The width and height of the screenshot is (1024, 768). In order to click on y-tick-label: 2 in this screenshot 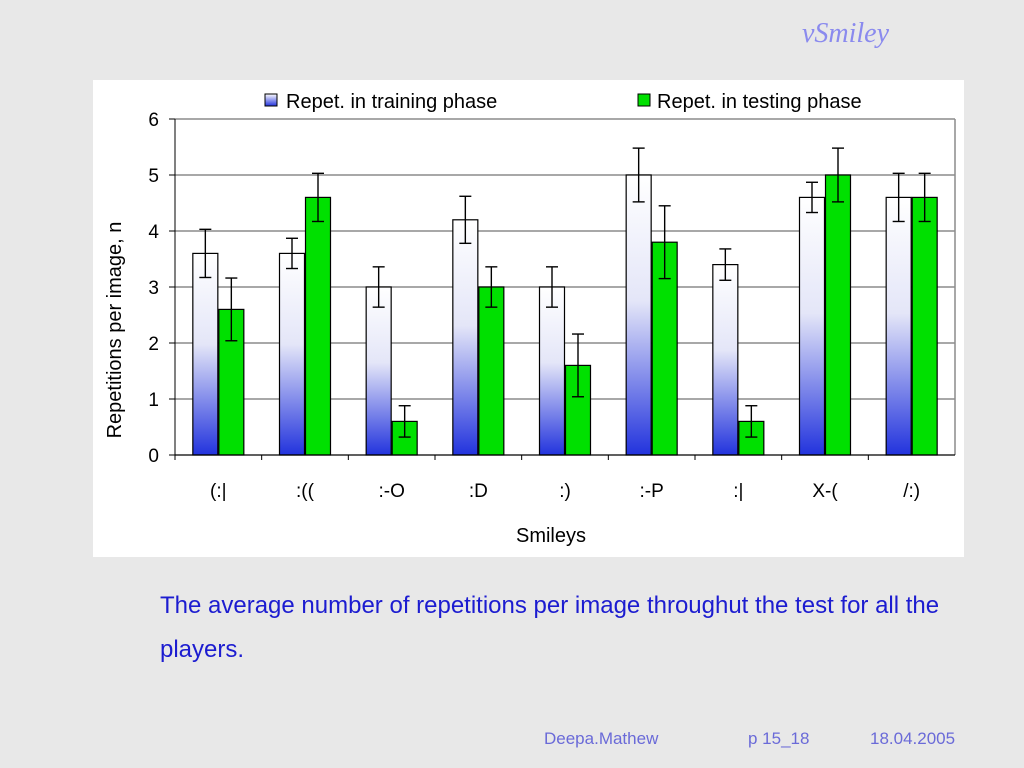, I will do `click(153, 344)`.